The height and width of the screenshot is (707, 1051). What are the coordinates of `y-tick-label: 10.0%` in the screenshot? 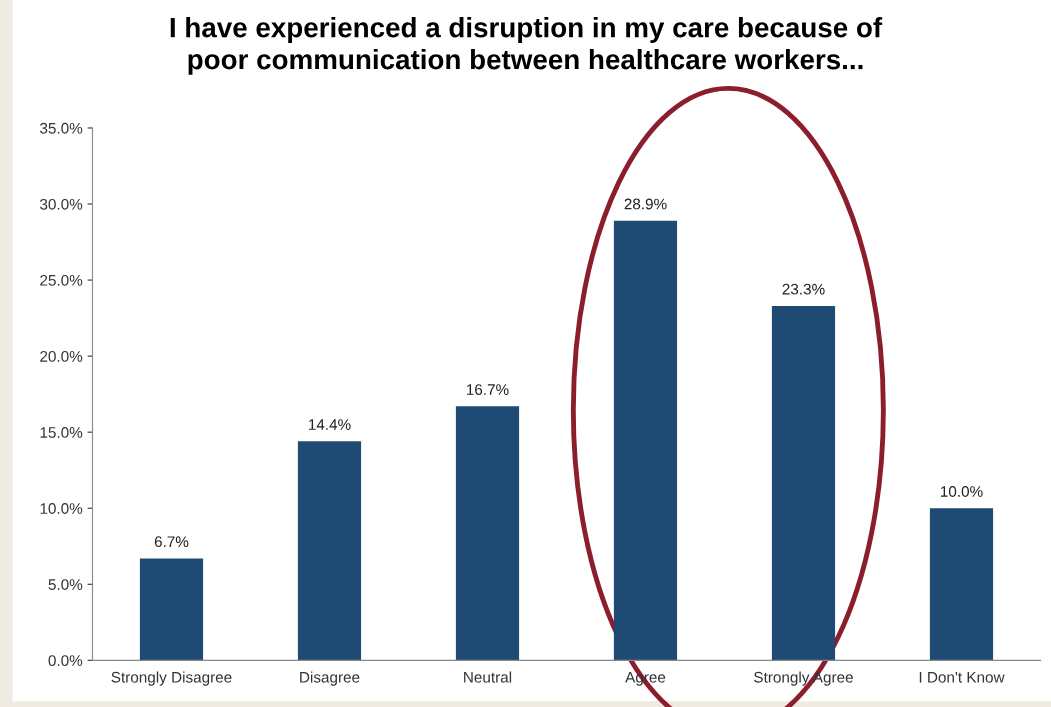 It's located at (61, 508).